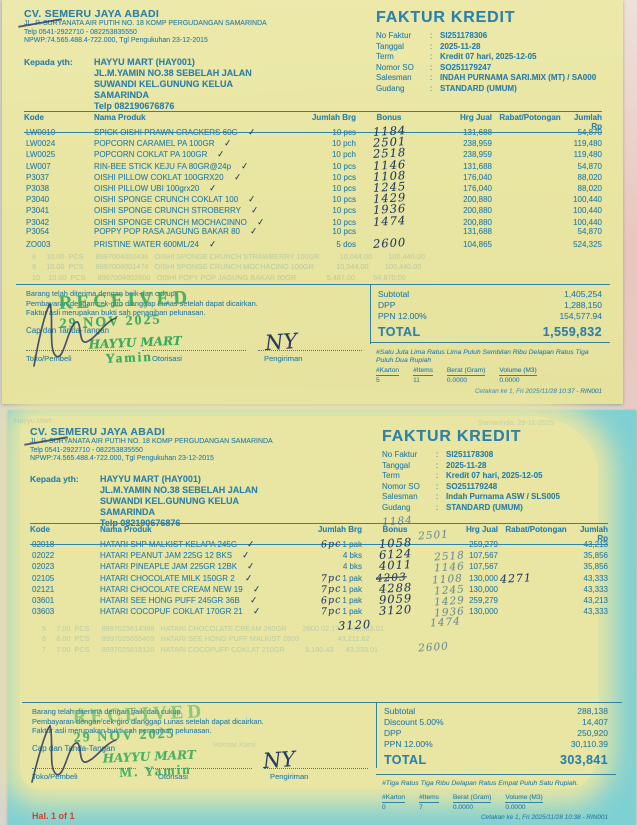 Image resolution: width=637 pixels, height=825 pixels. Describe the element at coordinates (587, 244) in the screenshot. I see `cell-jumlah: 524,325` at that location.